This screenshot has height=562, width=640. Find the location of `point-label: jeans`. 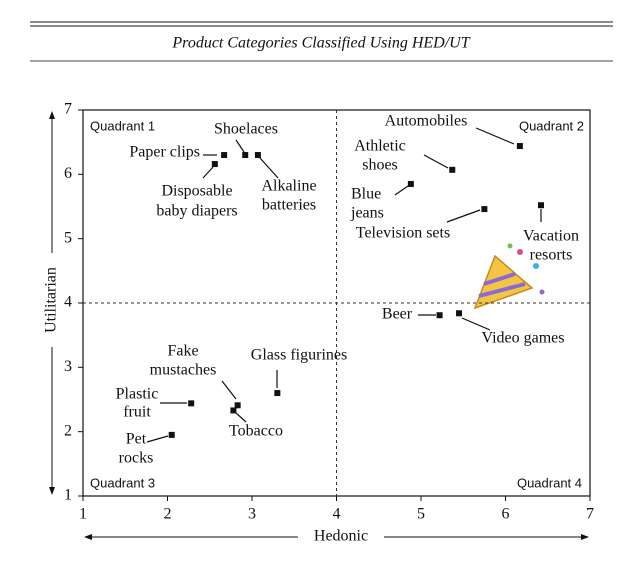

point-label: jeans is located at coordinates (367, 213).